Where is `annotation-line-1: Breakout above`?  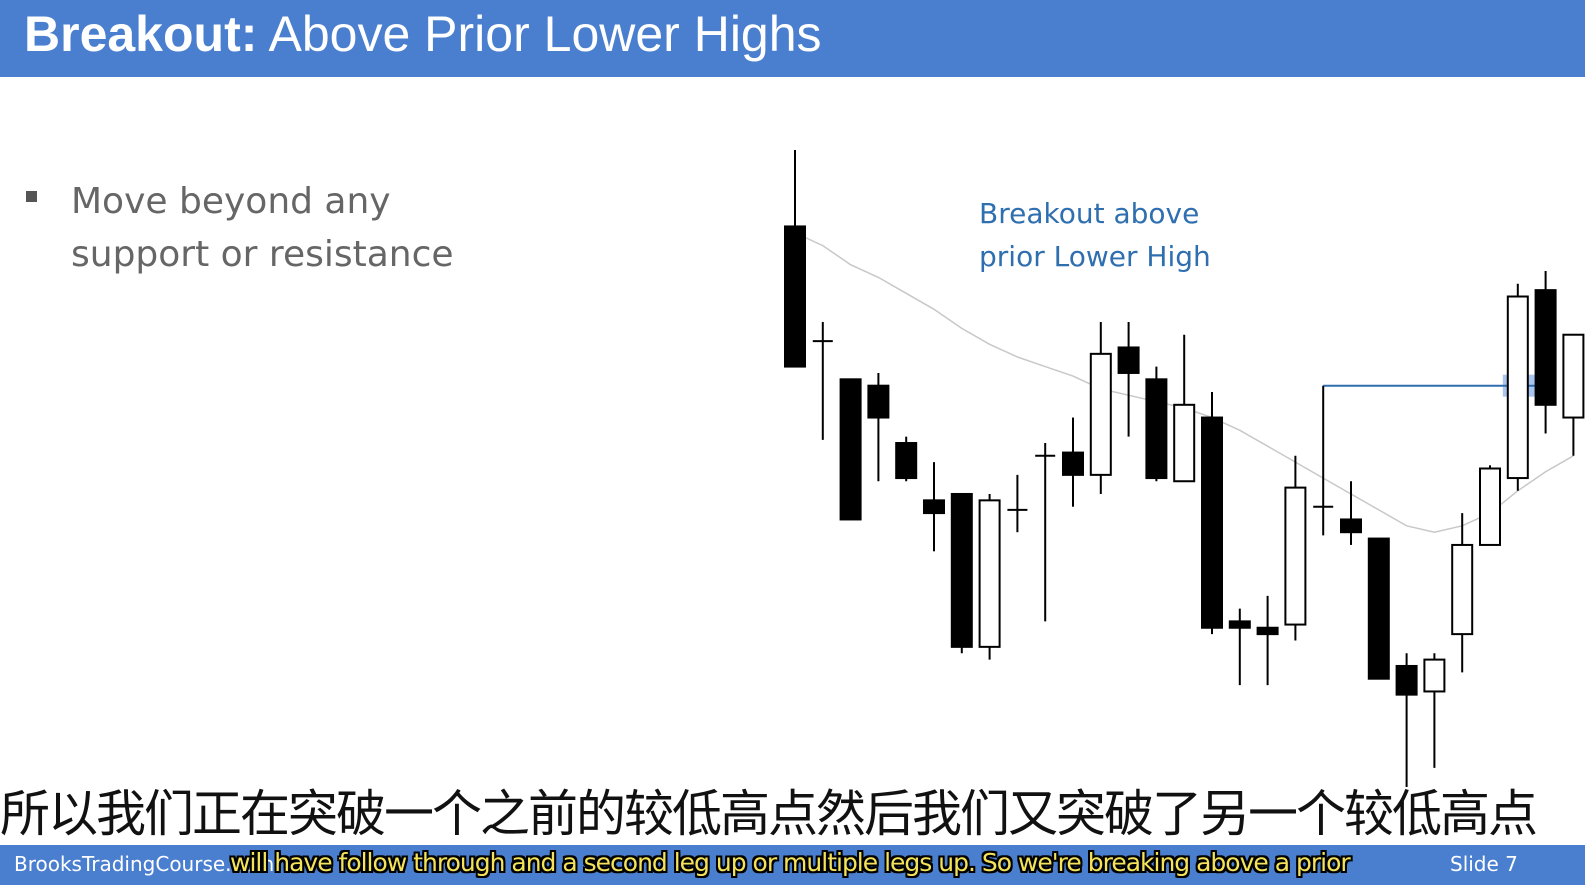
annotation-line-1: Breakout above is located at coordinates (1089, 213).